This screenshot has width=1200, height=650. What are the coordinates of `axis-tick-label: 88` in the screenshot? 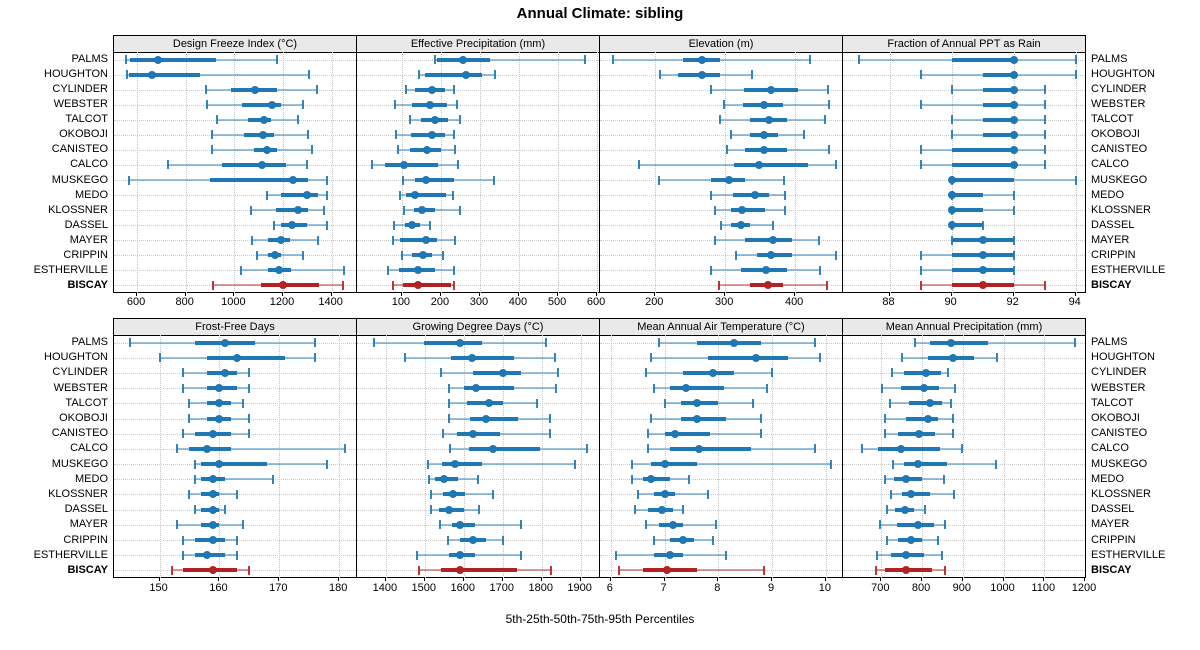 It's located at (888, 302).